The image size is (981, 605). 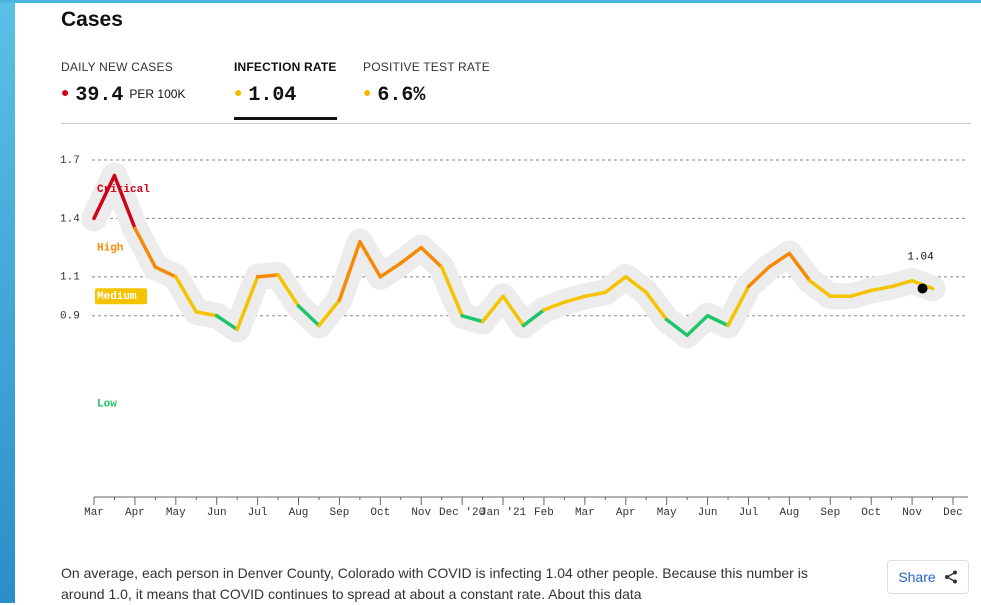 I want to click on y-tick-label: 1.7, so click(x=70, y=161).